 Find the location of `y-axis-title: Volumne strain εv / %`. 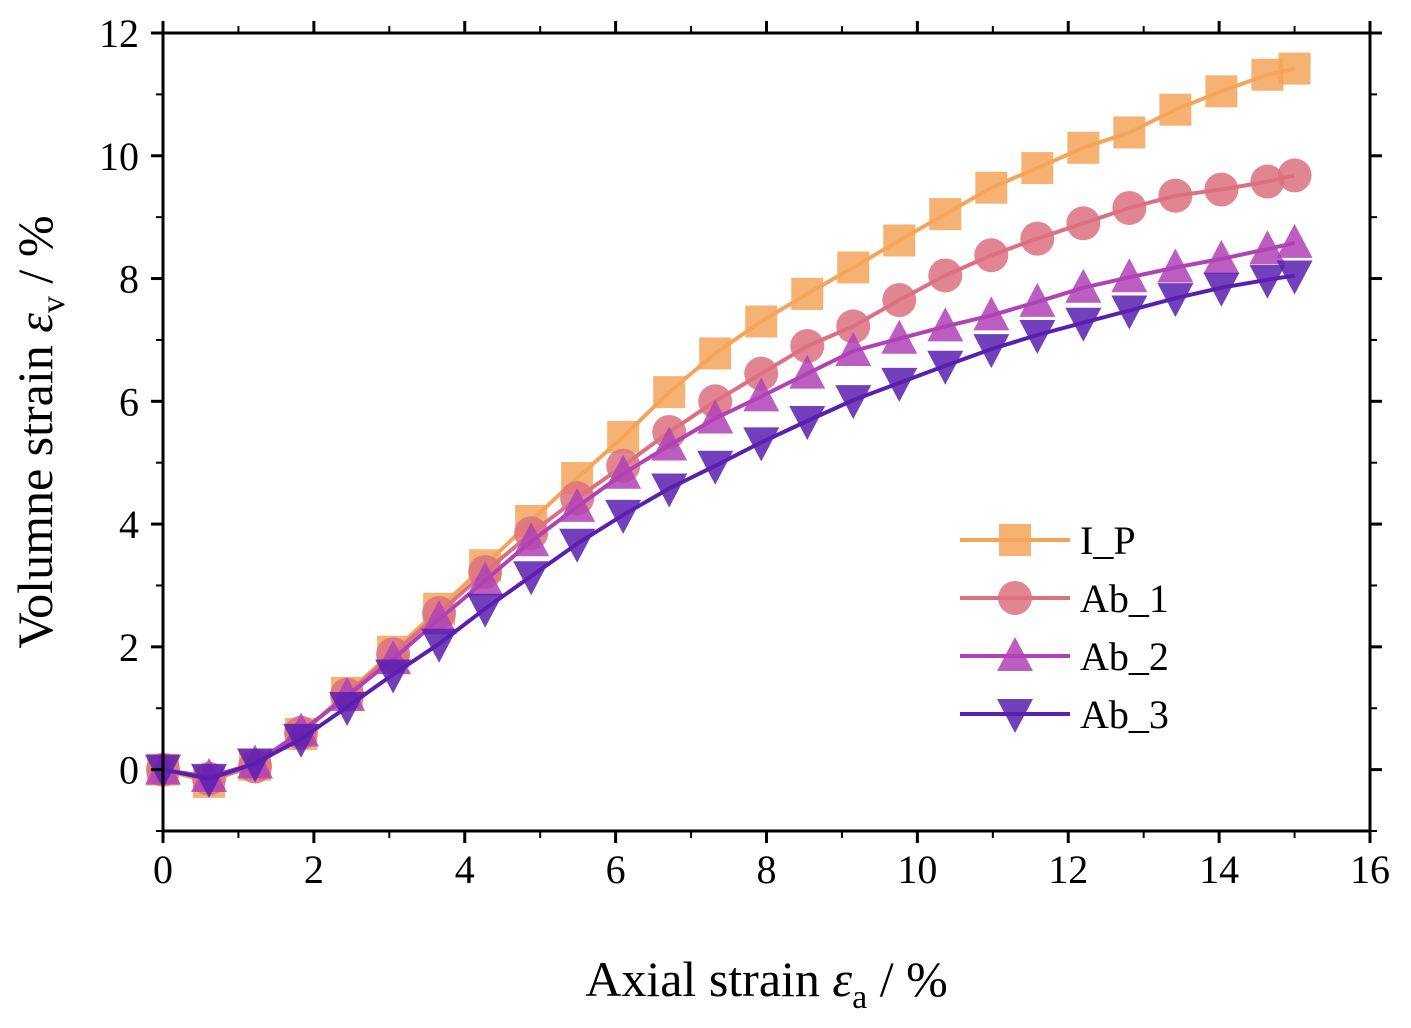

y-axis-title: Volumne strain εv / % is located at coordinates (39, 432).